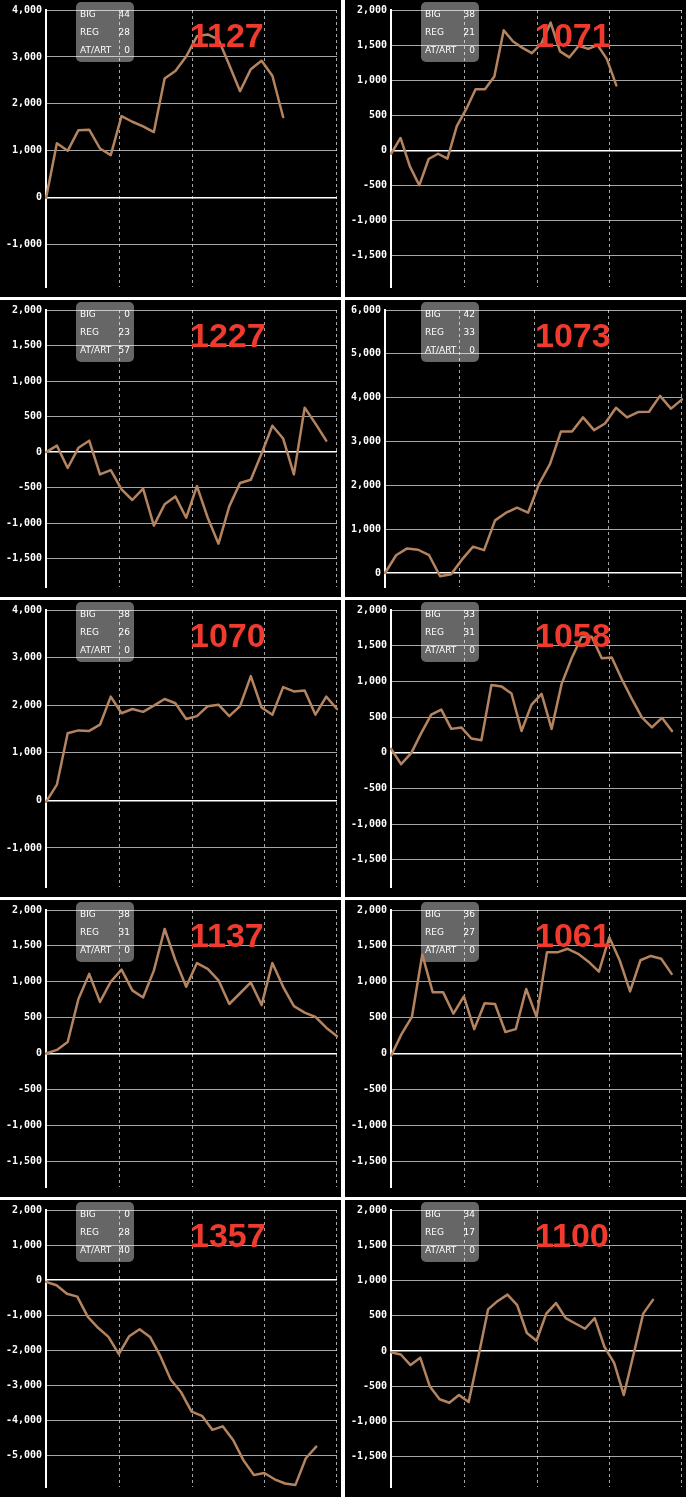  Describe the element at coordinates (24, 1455) in the screenshot. I see `y-tick-label: -5,000` at that location.